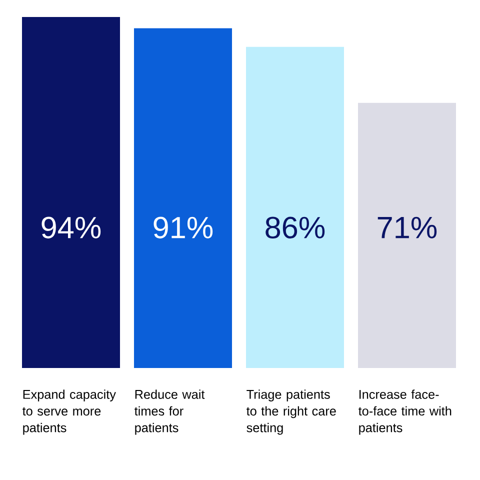 Image resolution: width=480 pixels, height=480 pixels. Describe the element at coordinates (407, 227) in the screenshot. I see `data-label: 71%` at that location.